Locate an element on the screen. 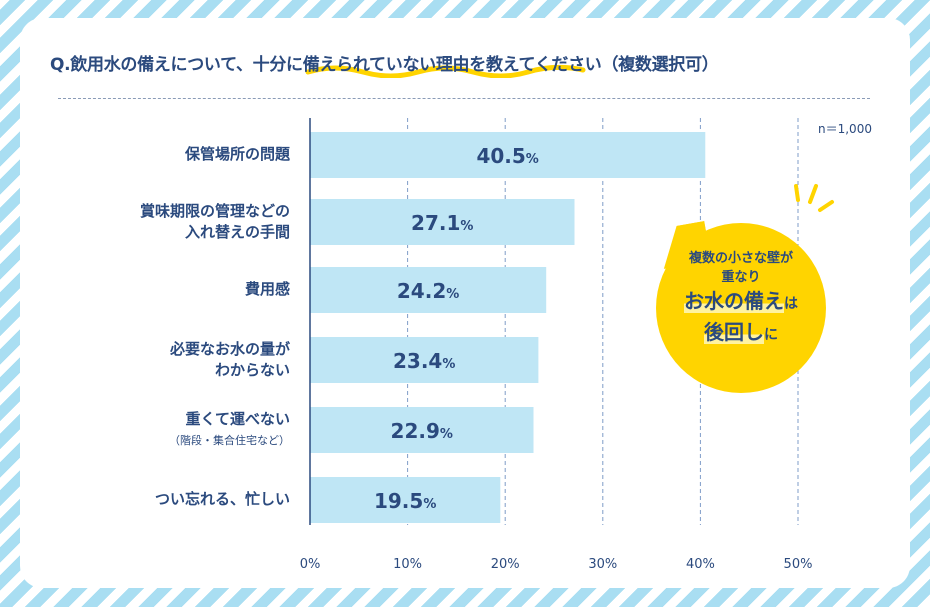 The image size is (930, 607). category-line1: 保管場所の問題 is located at coordinates (237, 154).